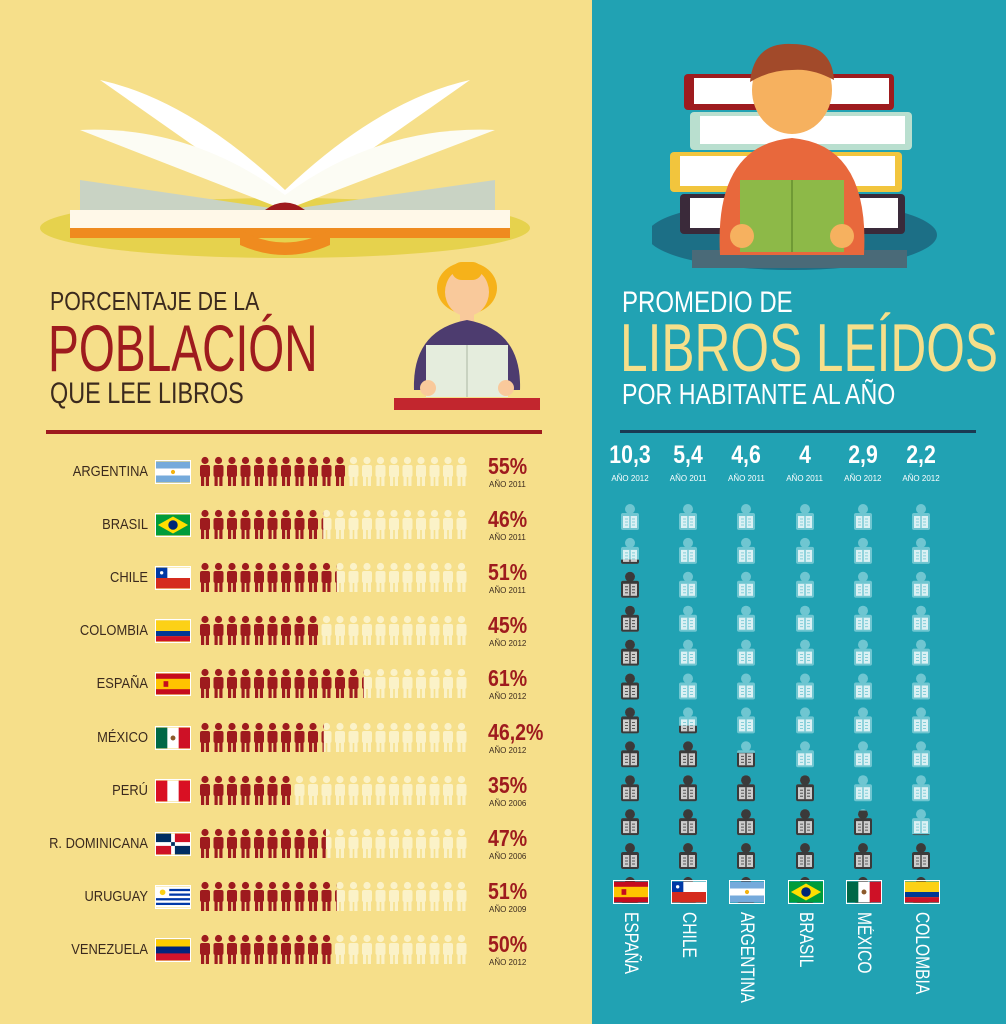 The image size is (1006, 1024). I want to click on pct-country-label: ESPAÑA, so click(122, 684).